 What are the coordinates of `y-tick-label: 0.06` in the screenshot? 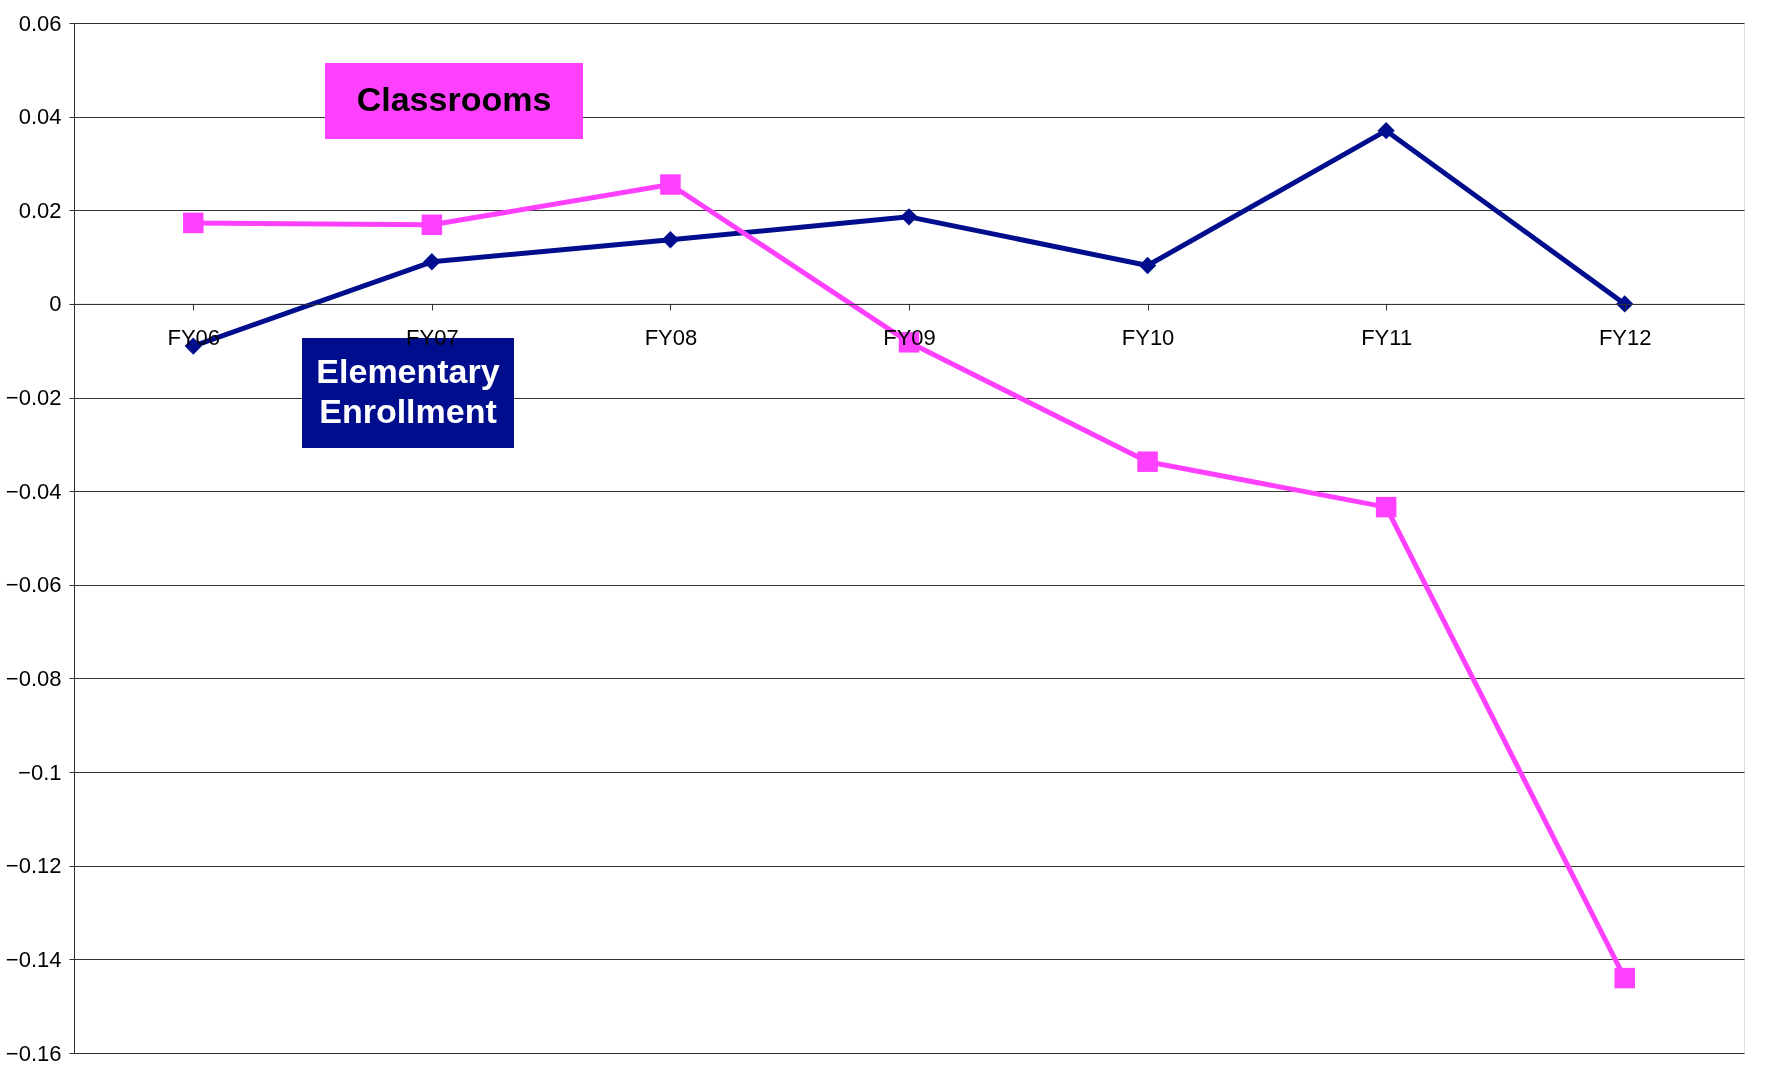 It's located at (40, 23).